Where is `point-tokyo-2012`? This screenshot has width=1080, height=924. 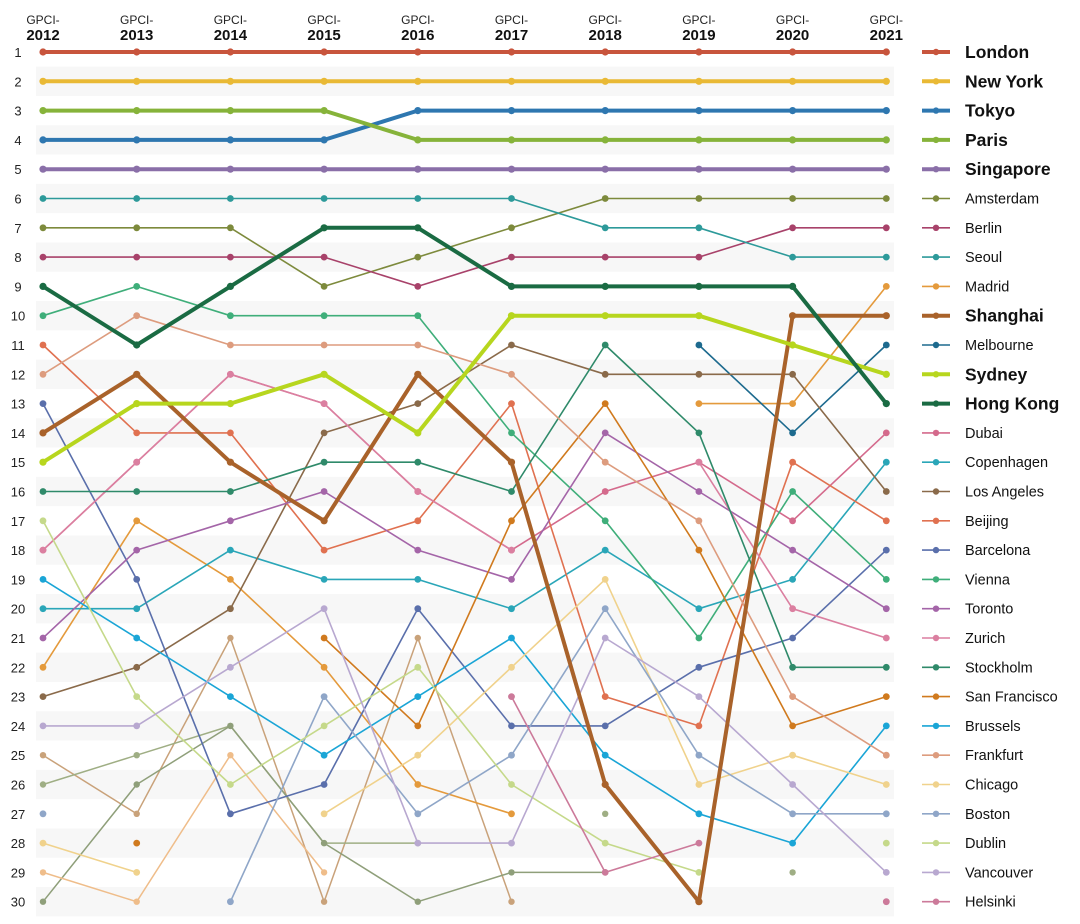
point-tokyo-2012 is located at coordinates (43, 140).